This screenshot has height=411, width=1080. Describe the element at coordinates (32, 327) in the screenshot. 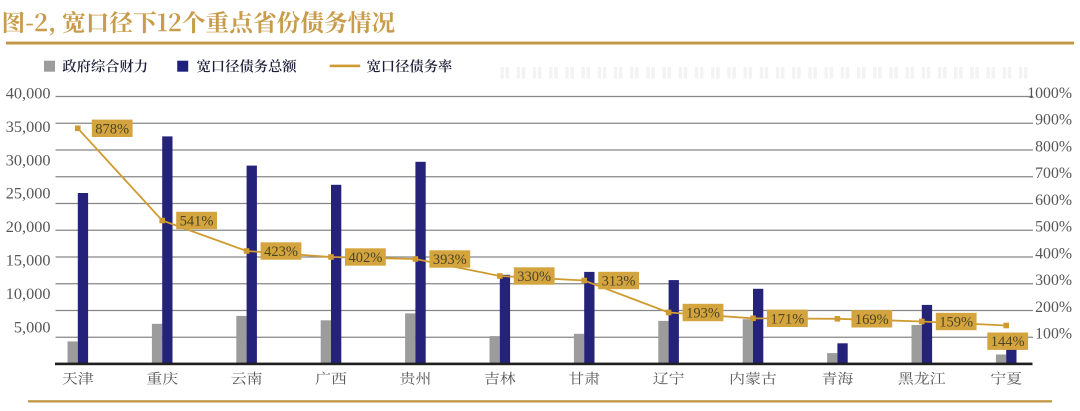

I see `svg-text: 5,000` at that location.